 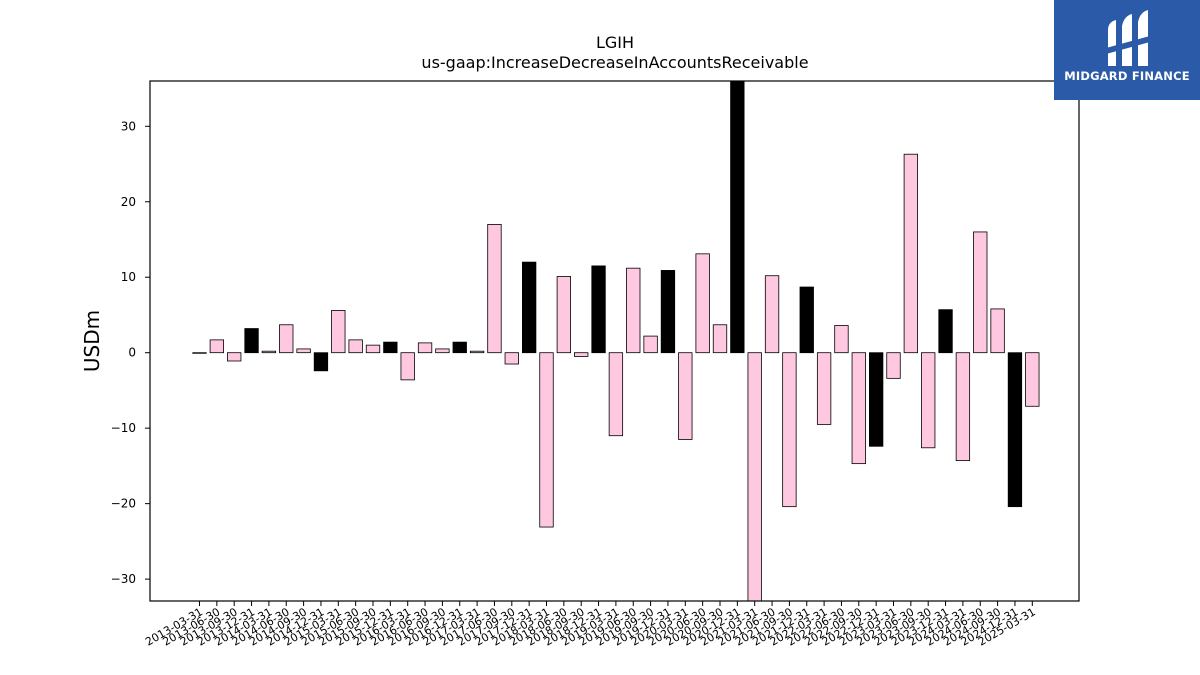 I want to click on logo-brand-text: MIDGARD FINANCE, so click(x=1127, y=76).